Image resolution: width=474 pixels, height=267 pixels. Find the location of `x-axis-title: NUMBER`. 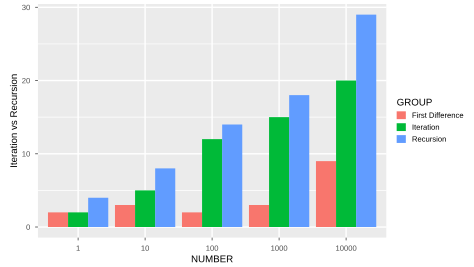

x-axis-title: NUMBER is located at coordinates (212, 259).